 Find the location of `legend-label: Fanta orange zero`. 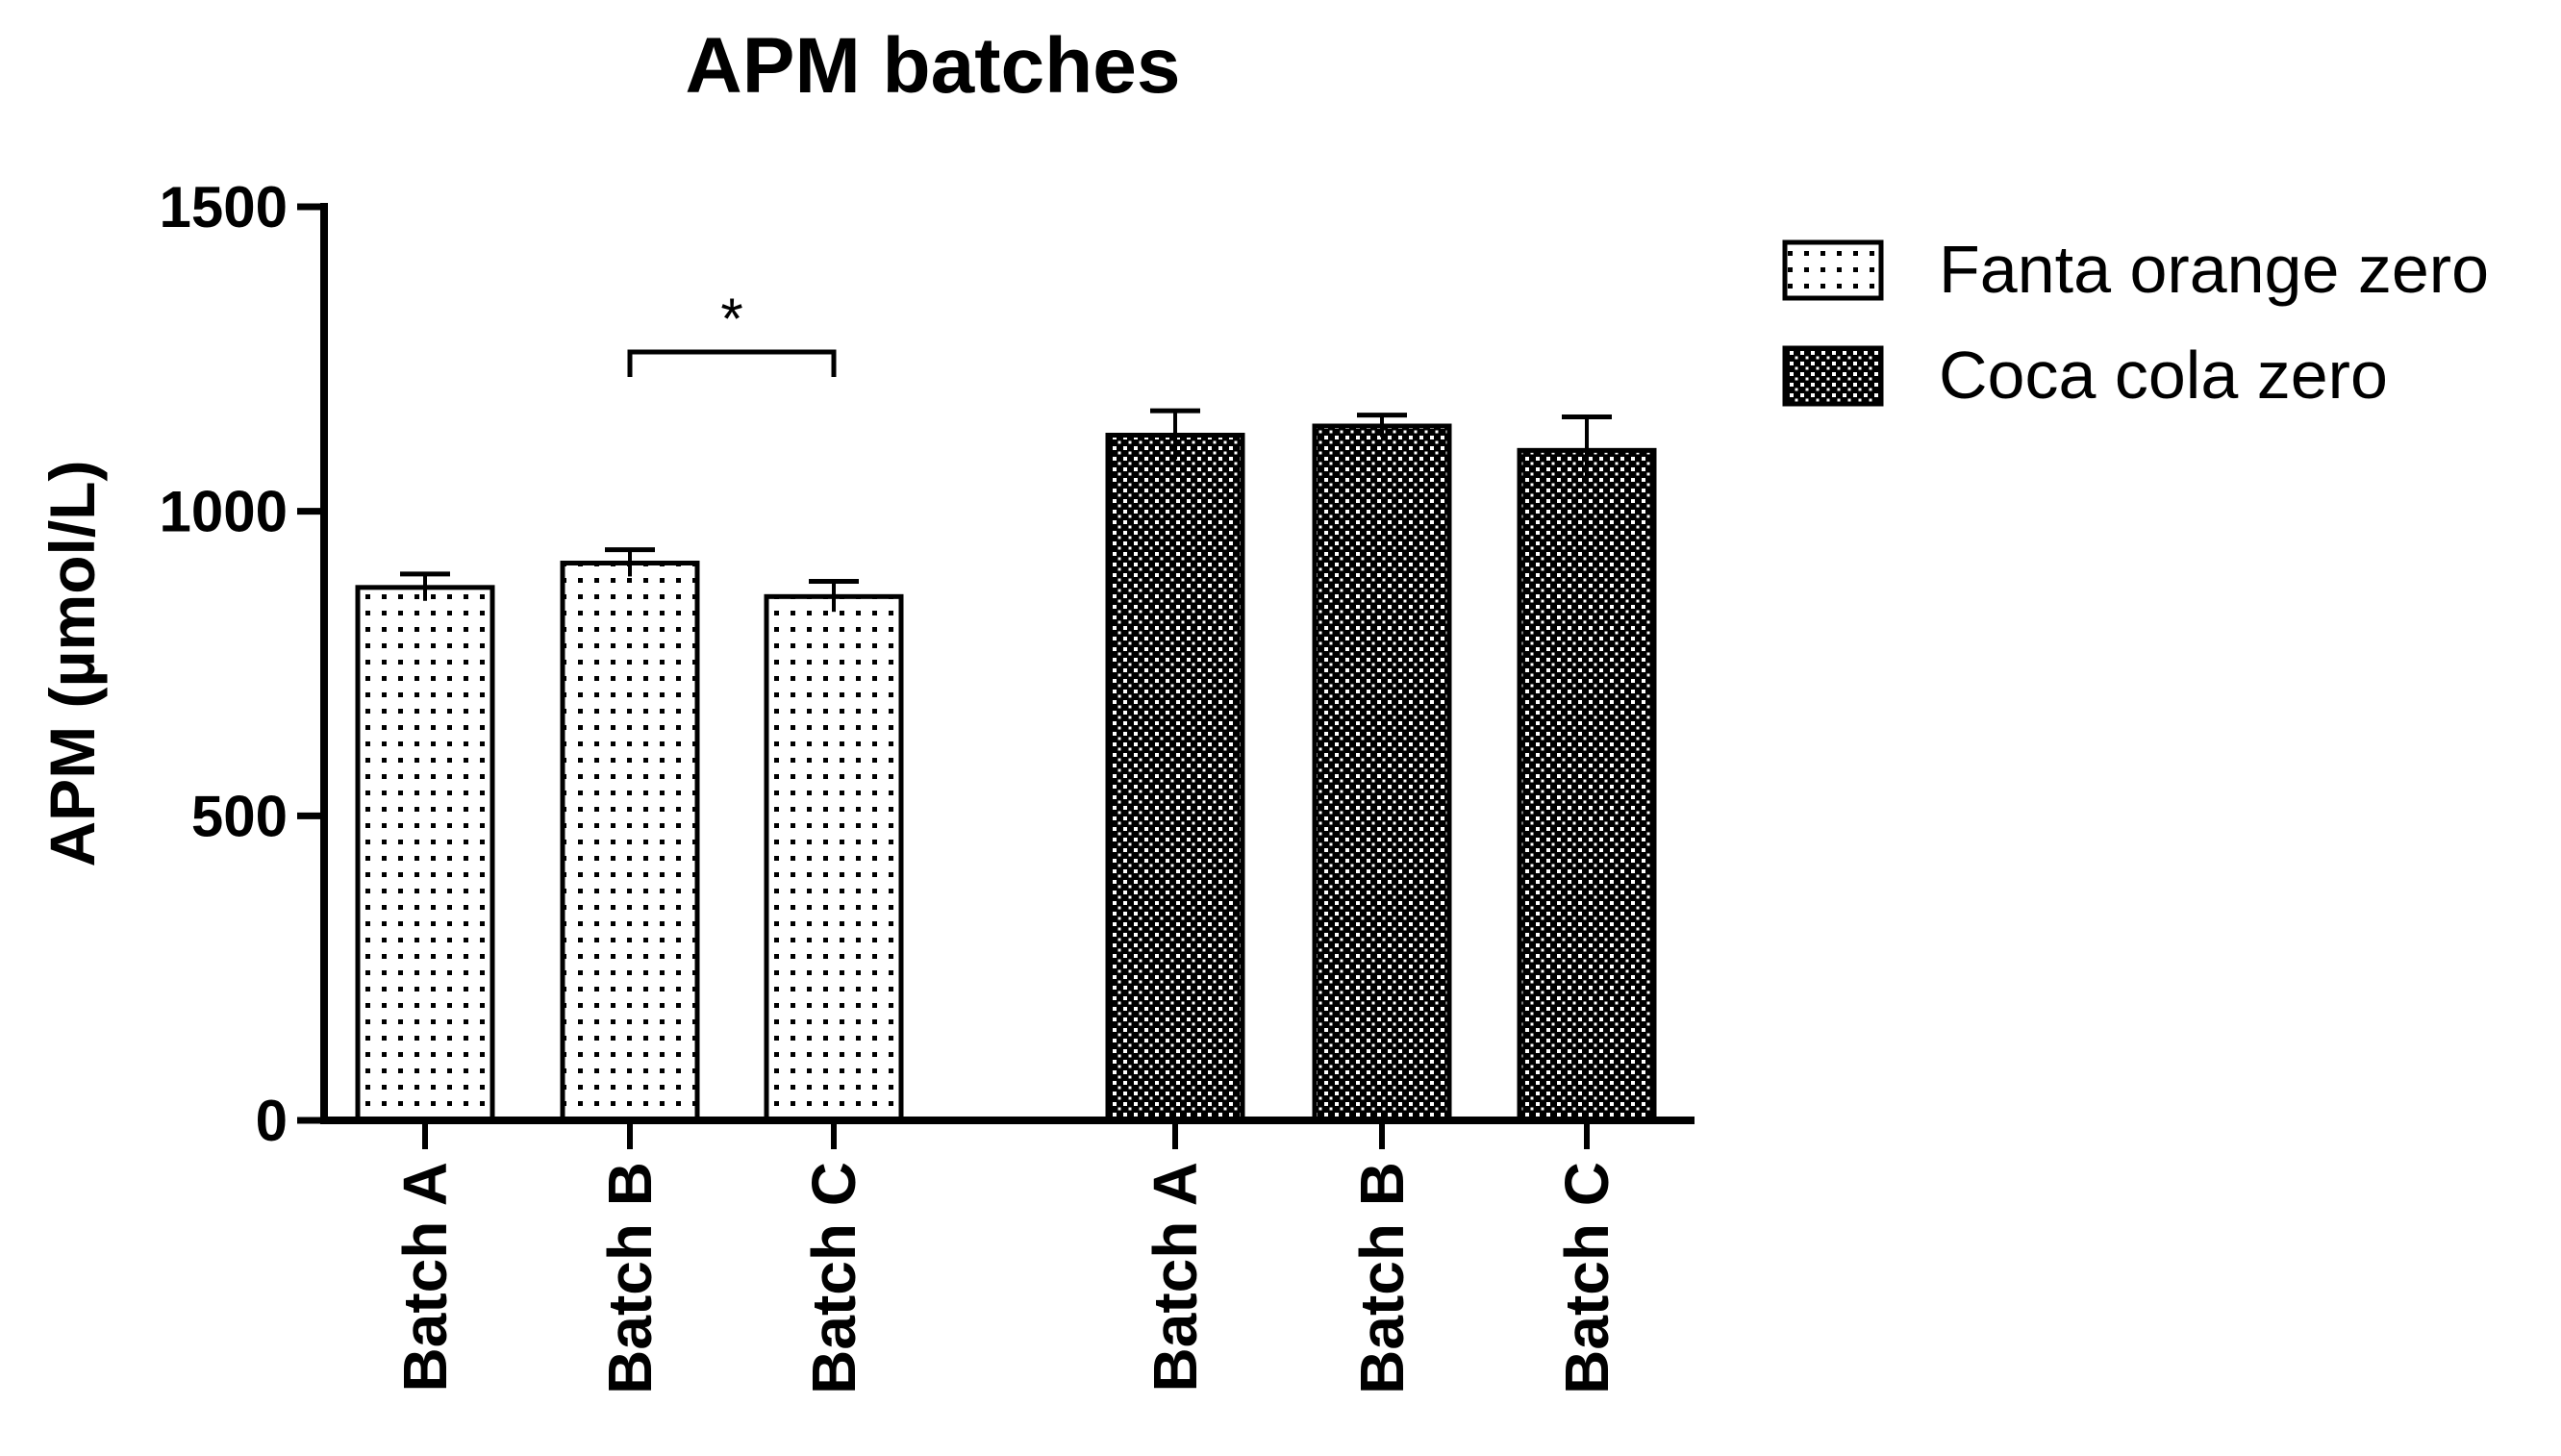

legend-label: Fanta orange zero is located at coordinates (2214, 270).